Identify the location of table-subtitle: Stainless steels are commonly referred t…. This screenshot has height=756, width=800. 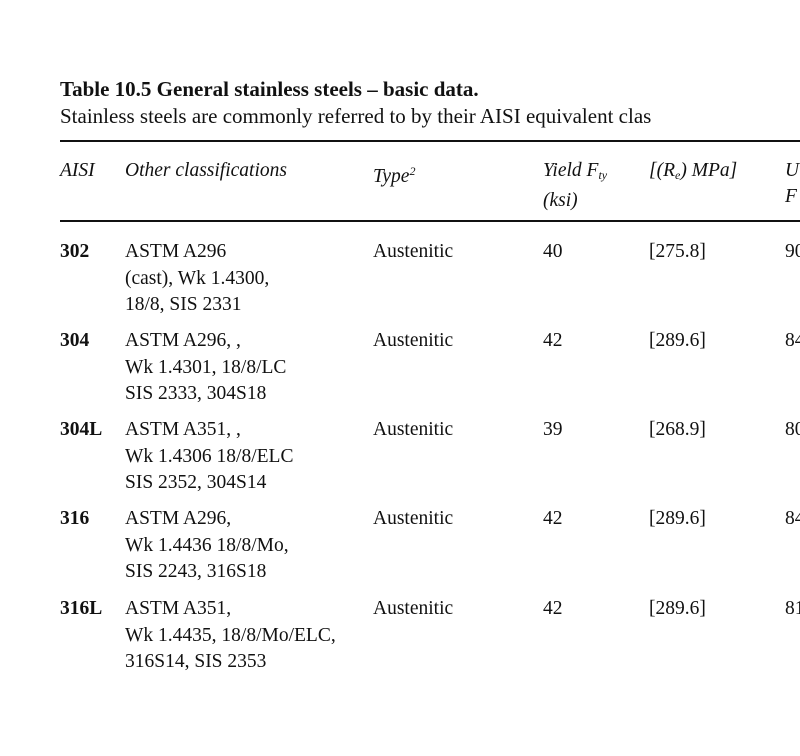
(356, 116).